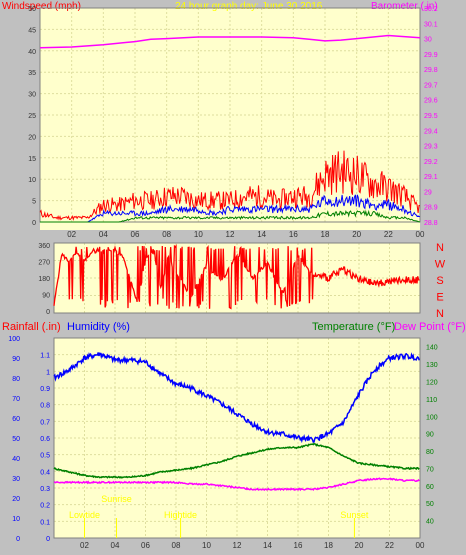 This screenshot has width=466, height=555. Describe the element at coordinates (32, 180) in the screenshot. I see `wind-y-tick: 10` at that location.